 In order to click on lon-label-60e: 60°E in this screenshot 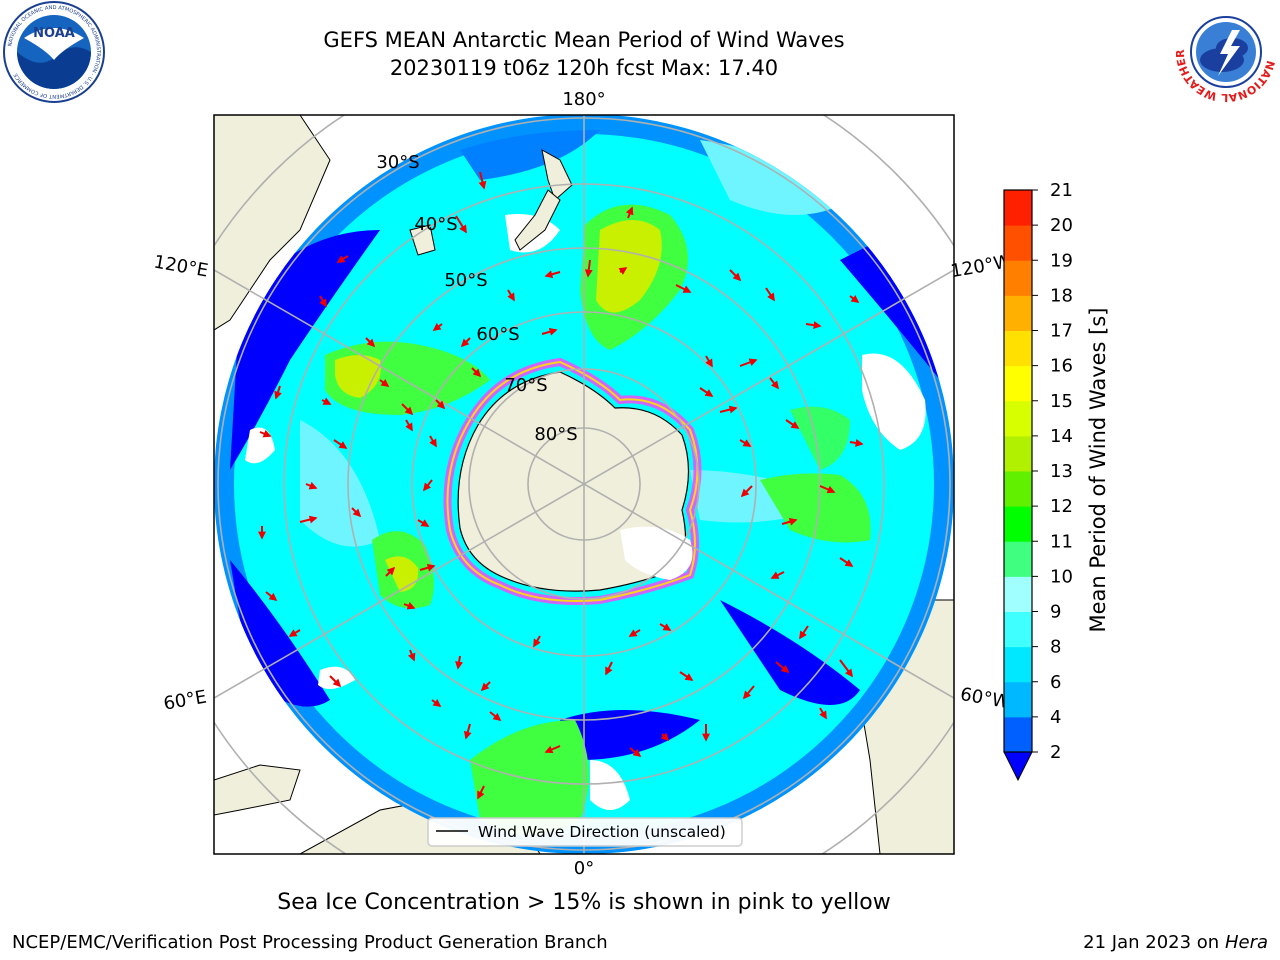, I will do `click(185, 700)`.